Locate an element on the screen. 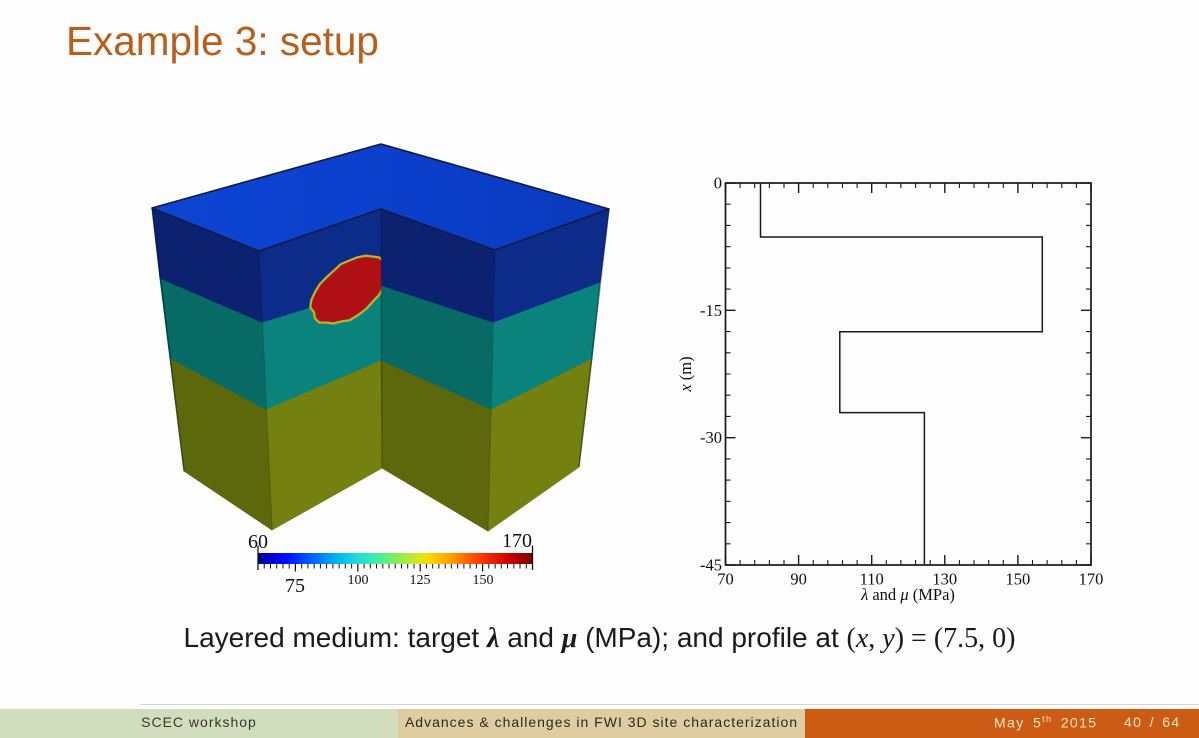 The width and height of the screenshot is (1199, 738). svg-text: λ and μ (MPa) is located at coordinates (907, 594).